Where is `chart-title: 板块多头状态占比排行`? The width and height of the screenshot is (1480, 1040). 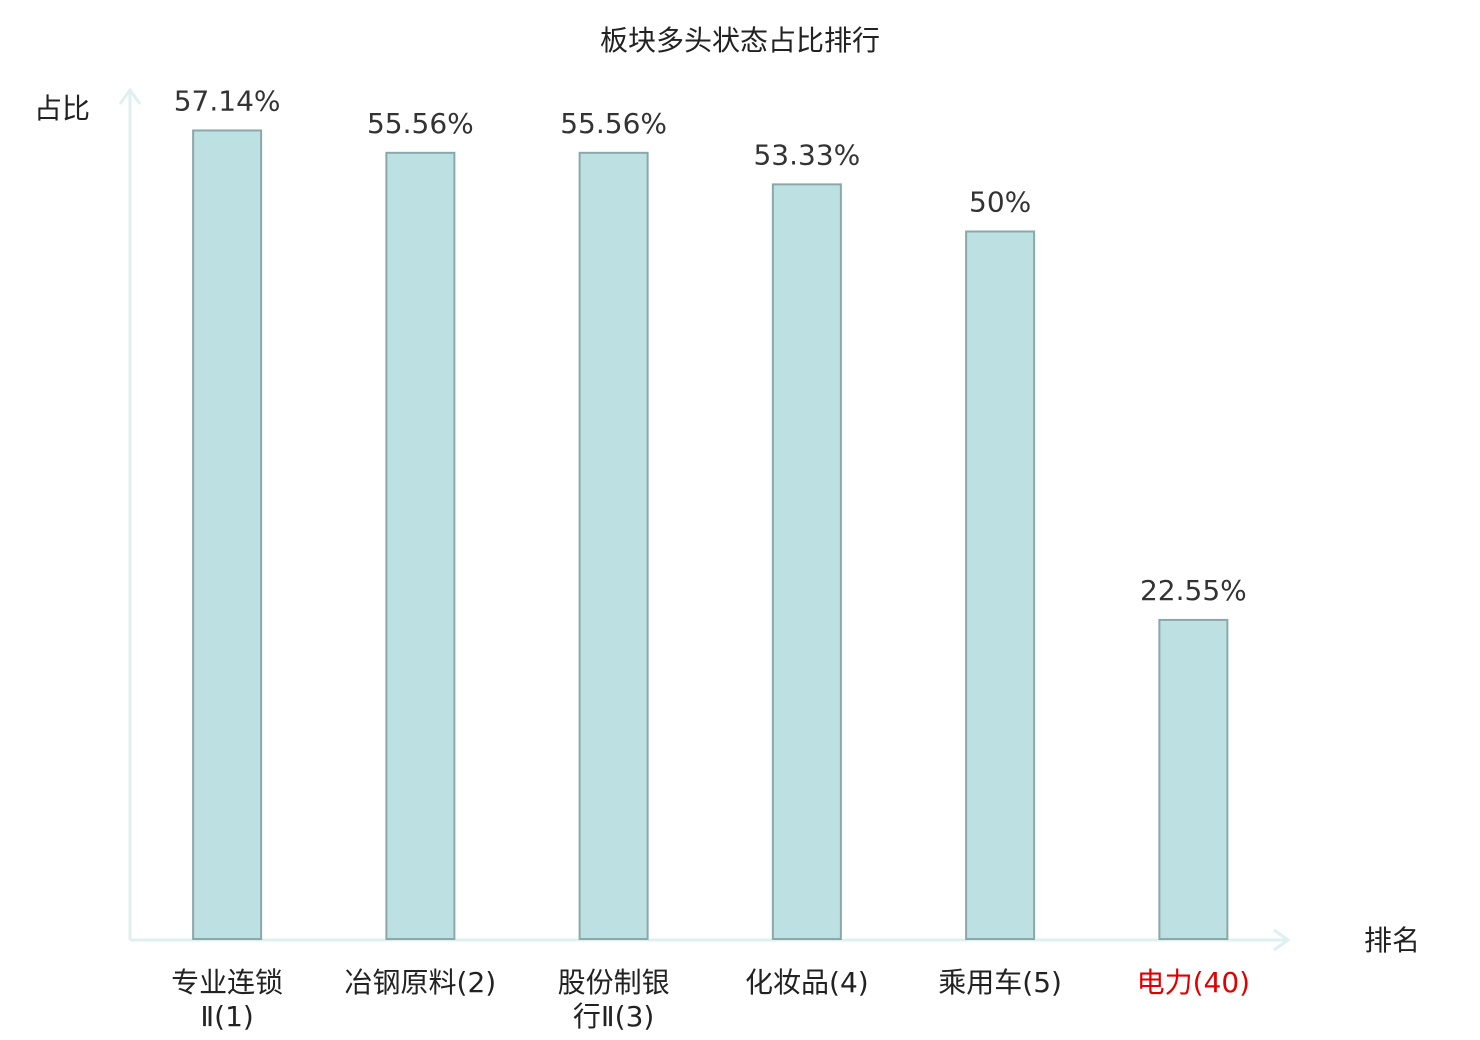
chart-title: 板块多头状态占比排行 is located at coordinates (740, 40).